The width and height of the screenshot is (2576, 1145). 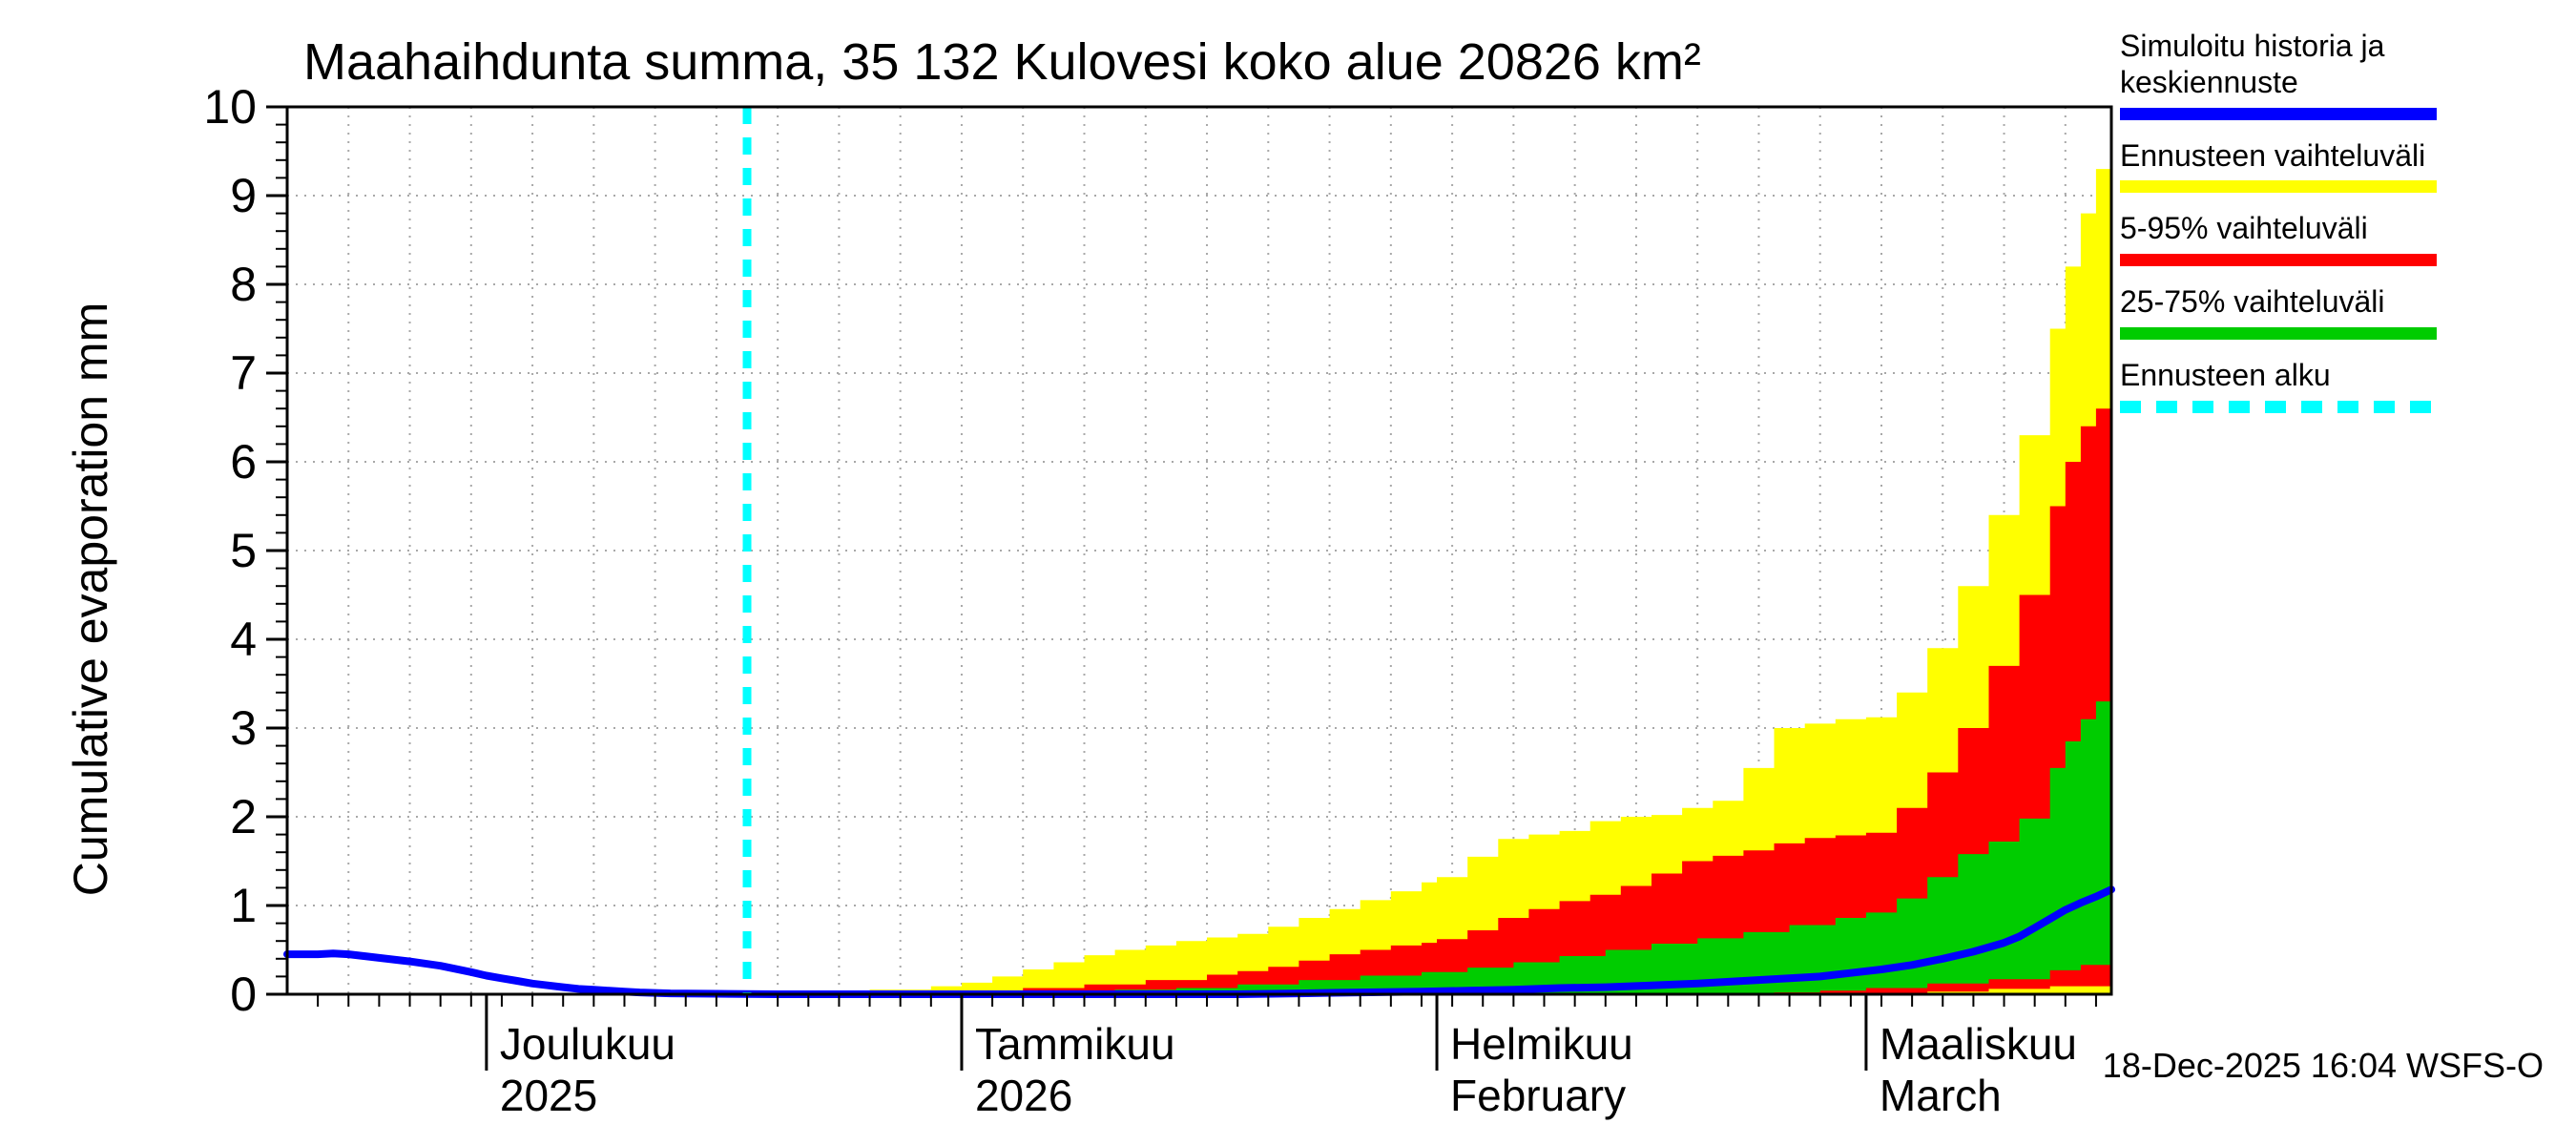 What do you see at coordinates (2252, 64) in the screenshot?
I see `legend-label: Simuloitu historia ja keskiennuste` at bounding box center [2252, 64].